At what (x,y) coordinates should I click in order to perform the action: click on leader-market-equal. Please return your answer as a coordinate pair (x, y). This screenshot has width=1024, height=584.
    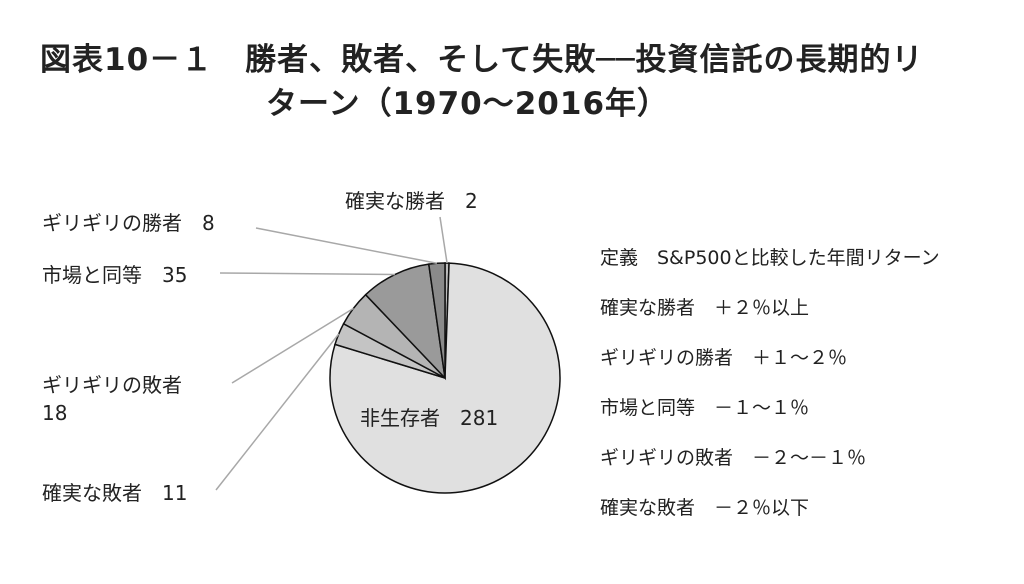
    Looking at the image, I should click on (307, 274).